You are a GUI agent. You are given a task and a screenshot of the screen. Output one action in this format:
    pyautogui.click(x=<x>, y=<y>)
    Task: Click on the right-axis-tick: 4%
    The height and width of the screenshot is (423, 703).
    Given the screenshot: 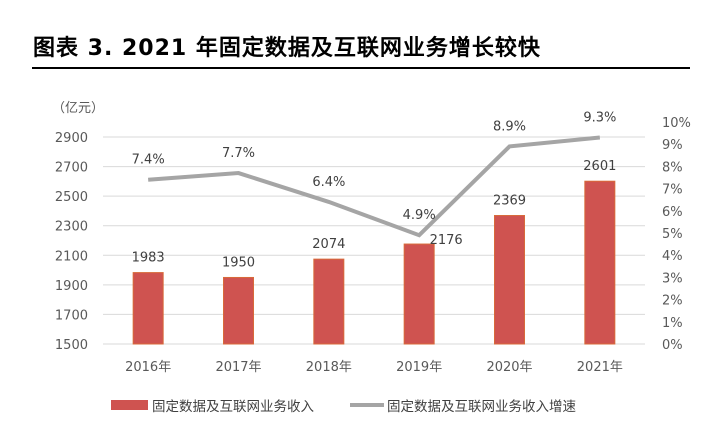 What is the action you would take?
    pyautogui.click(x=672, y=256)
    